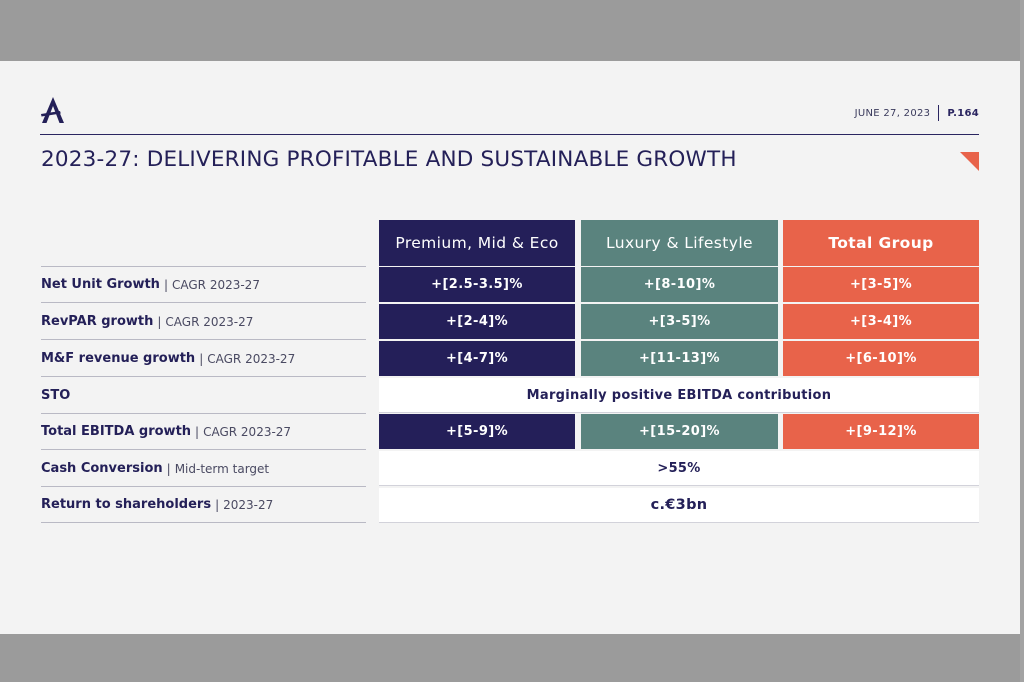 The width and height of the screenshot is (1024, 682). Describe the element at coordinates (881, 284) in the screenshot. I see `cell-net-unit-growth-total: +[3-5]%` at that location.